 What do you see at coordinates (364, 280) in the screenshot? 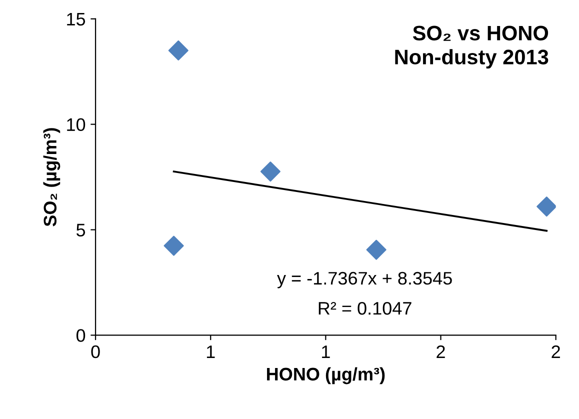
I see `annotation: y = -1.7367x + 8.3545` at bounding box center [364, 280].